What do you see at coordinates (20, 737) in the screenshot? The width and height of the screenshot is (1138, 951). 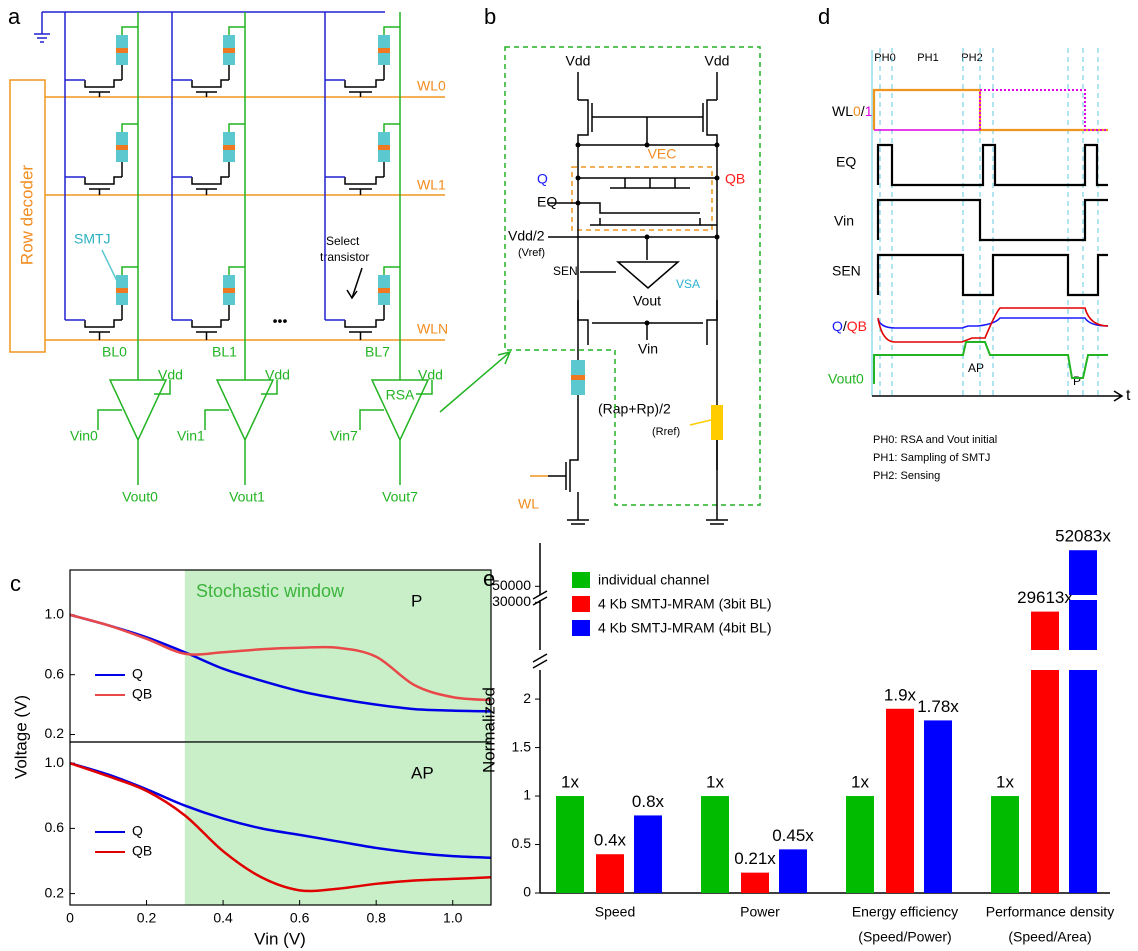 I see `y-axis-label: Voltage (V)` at bounding box center [20, 737].